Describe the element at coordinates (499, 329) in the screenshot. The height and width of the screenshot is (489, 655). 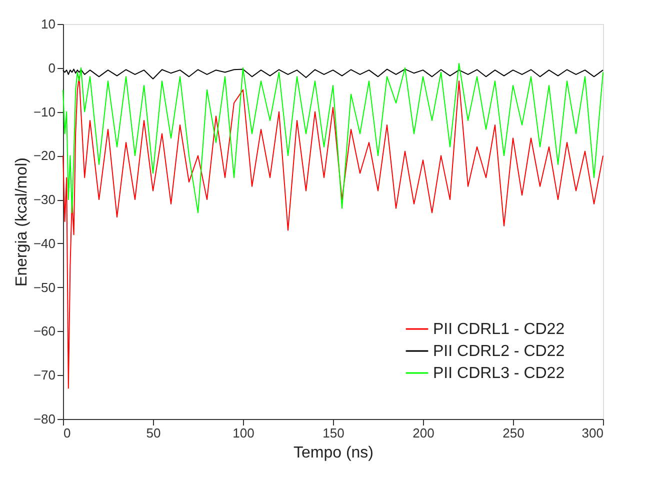
I see `legend-label: PII CDRL1 - CD22` at that location.